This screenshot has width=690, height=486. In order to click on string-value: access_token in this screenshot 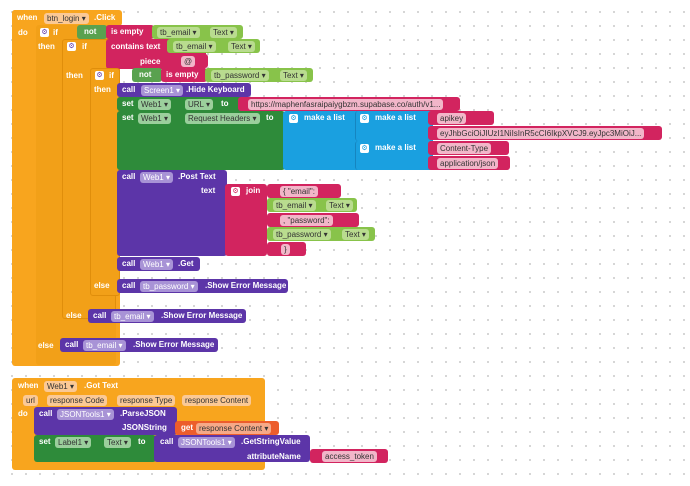, I will do `click(349, 456)`.